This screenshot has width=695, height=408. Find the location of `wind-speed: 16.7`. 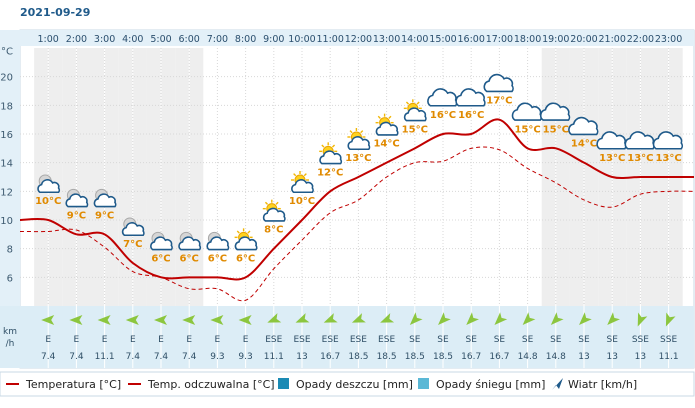

wind-speed: 16.7 is located at coordinates (330, 357).